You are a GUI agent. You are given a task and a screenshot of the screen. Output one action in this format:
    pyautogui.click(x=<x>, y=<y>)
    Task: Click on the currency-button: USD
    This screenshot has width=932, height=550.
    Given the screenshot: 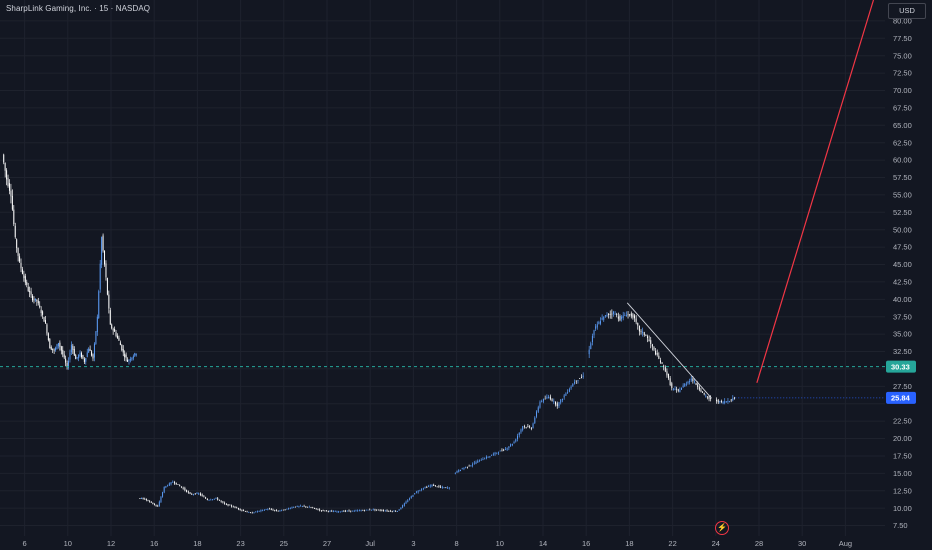 What is the action you would take?
    pyautogui.click(x=907, y=11)
    